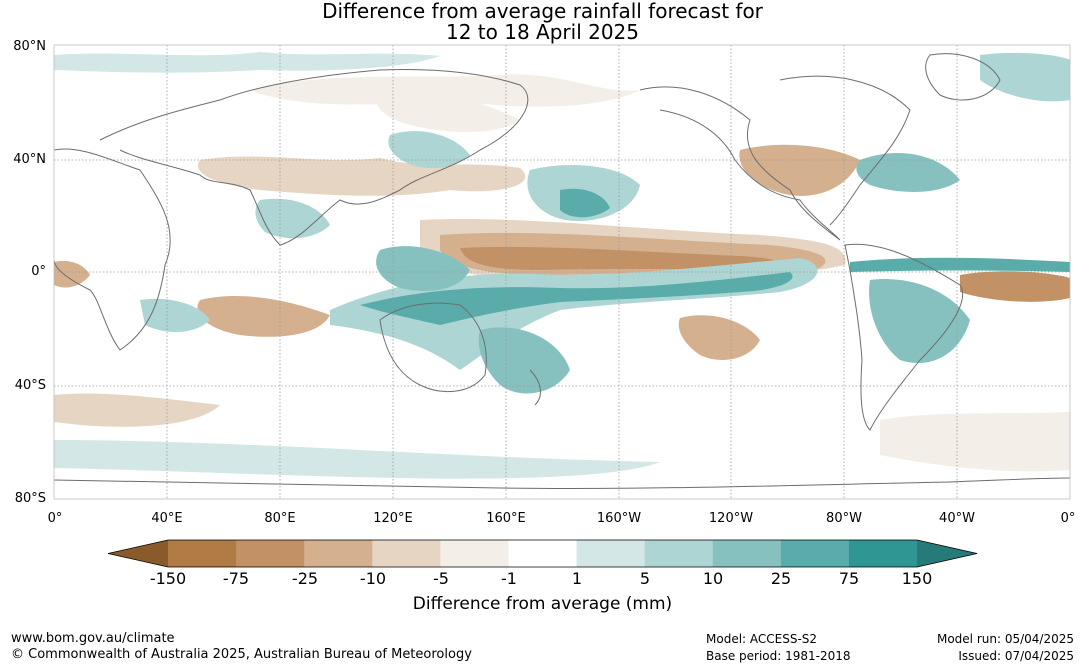 Image resolution: width=1085 pixels, height=667 pixels. What do you see at coordinates (236, 578) in the screenshot?
I see `colorbar-tick-minus-75: -75` at bounding box center [236, 578].